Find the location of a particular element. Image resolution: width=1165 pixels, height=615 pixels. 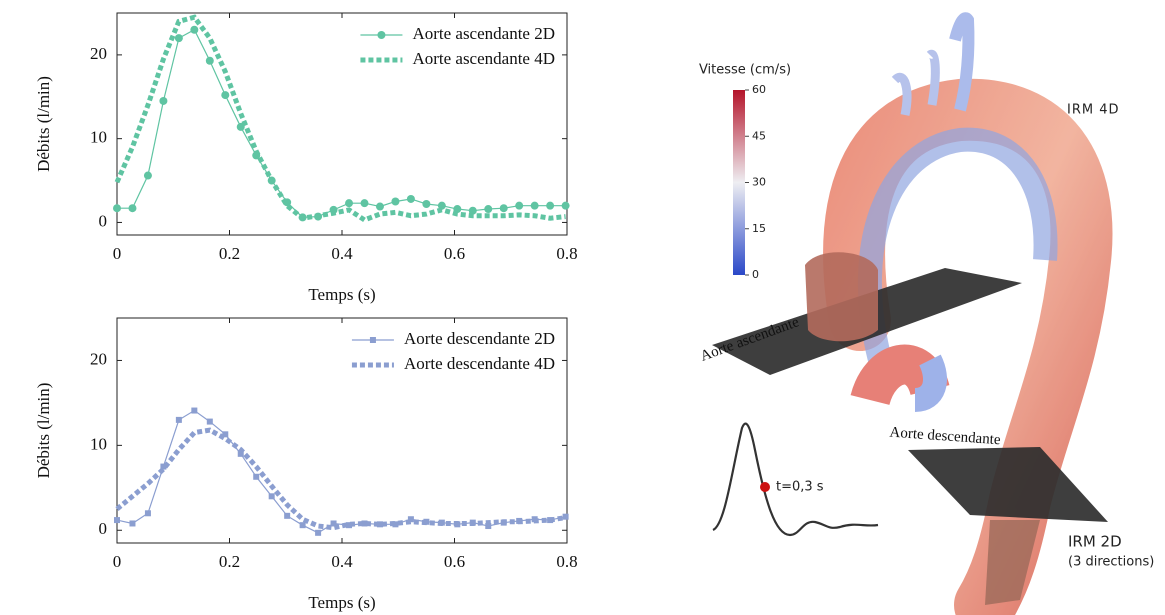

label-2d-note: (3 directions) is located at coordinates (1111, 562).